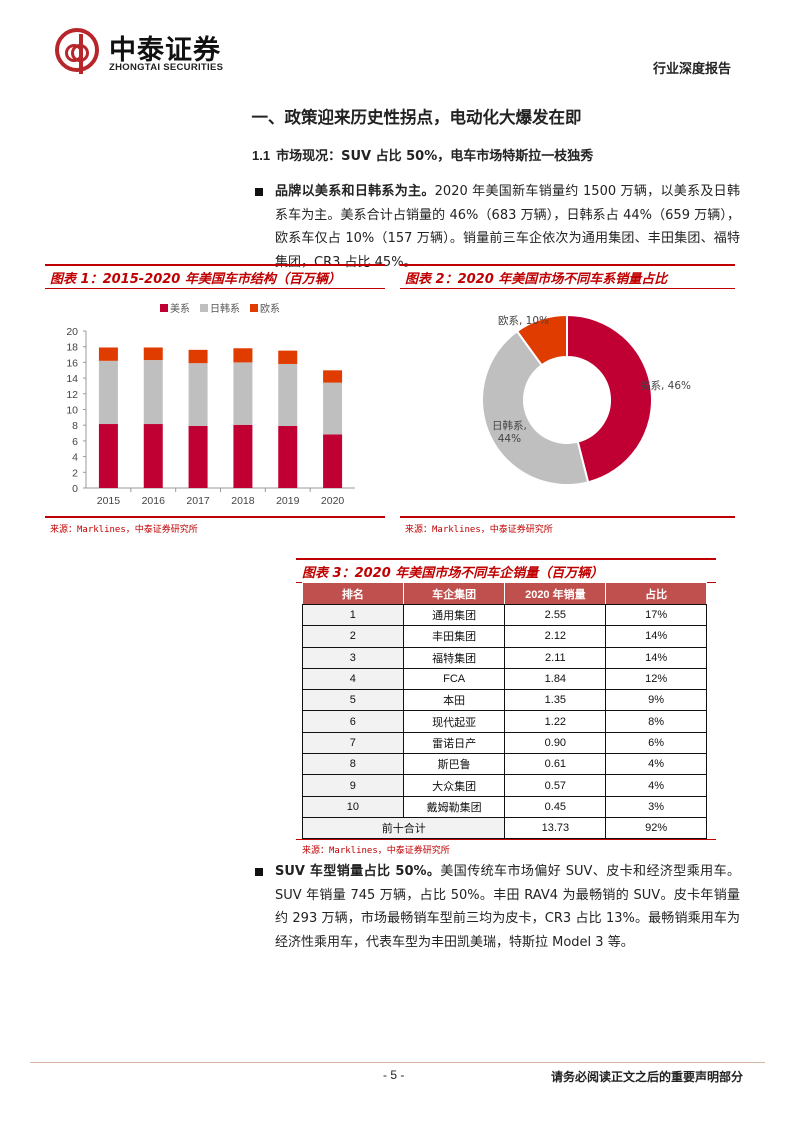 Image resolution: width=793 pixels, height=1122 pixels. Describe the element at coordinates (72, 332) in the screenshot. I see `y-tick-label: 20` at that location.